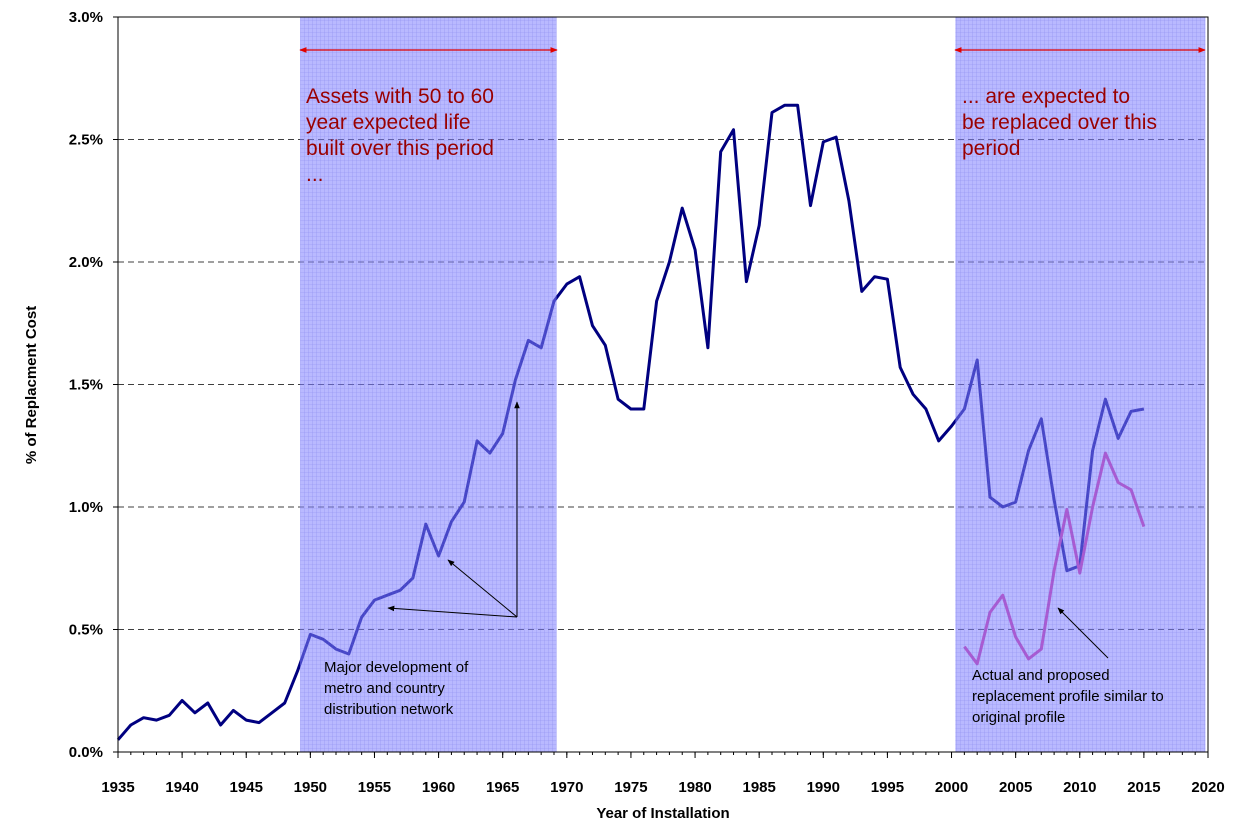 The height and width of the screenshot is (830, 1245). What do you see at coordinates (823, 787) in the screenshot?
I see `x-tick-label: 1990` at bounding box center [823, 787].